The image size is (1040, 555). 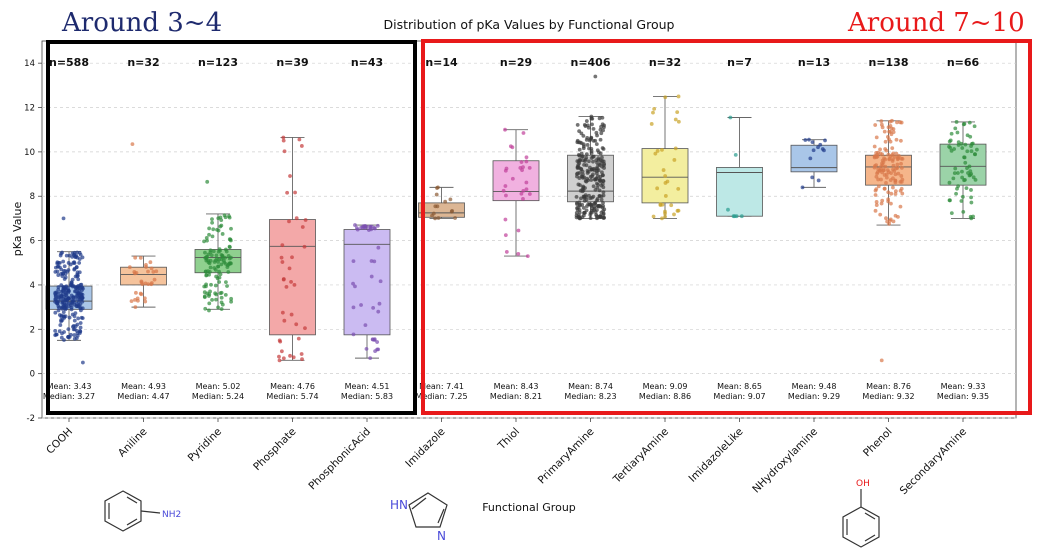 I want to click on n-label-imidazolelike: n=7, so click(x=739, y=62).